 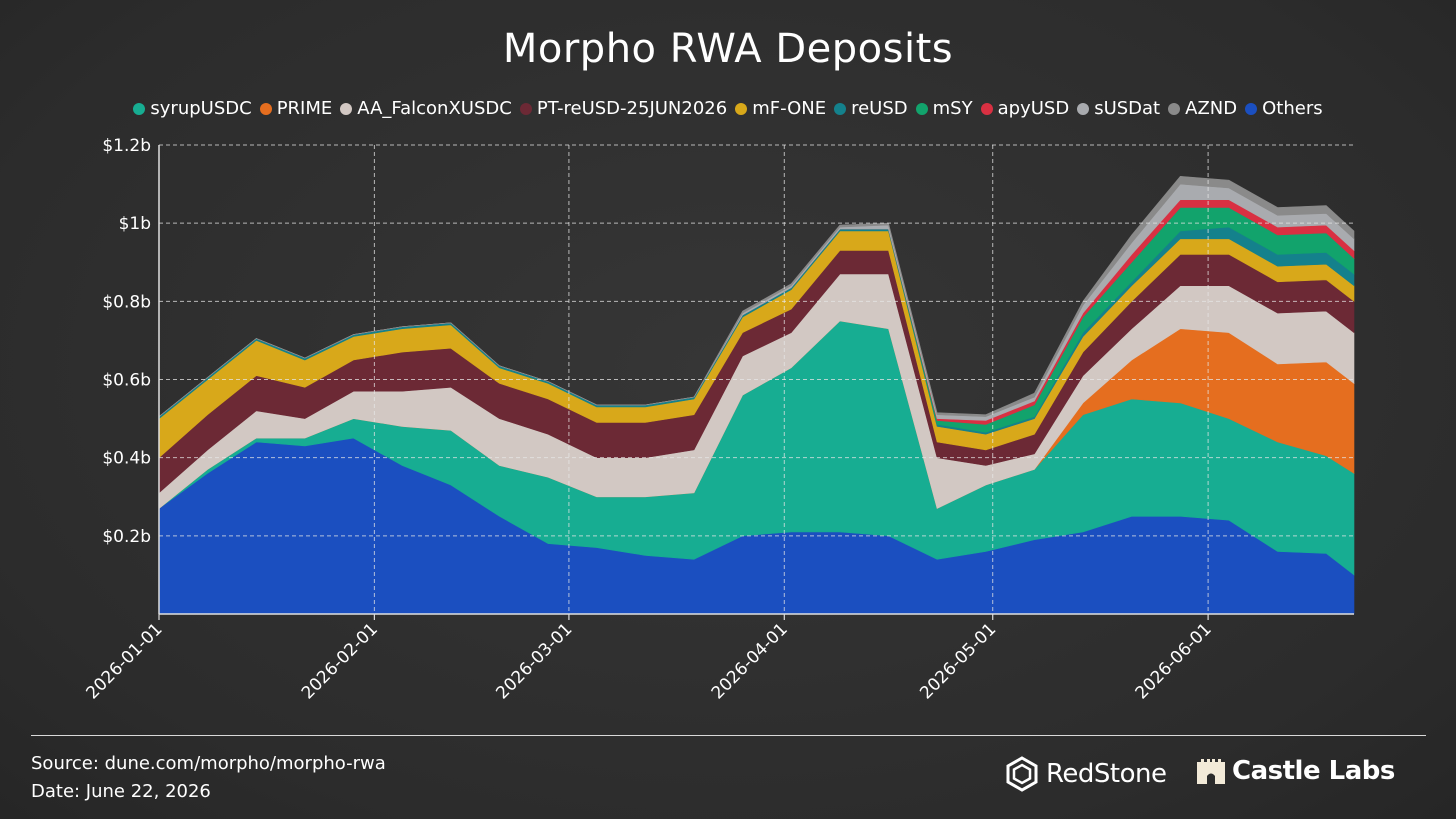 I want to click on x-tick-label: 2026-04-01, so click(x=750, y=661).